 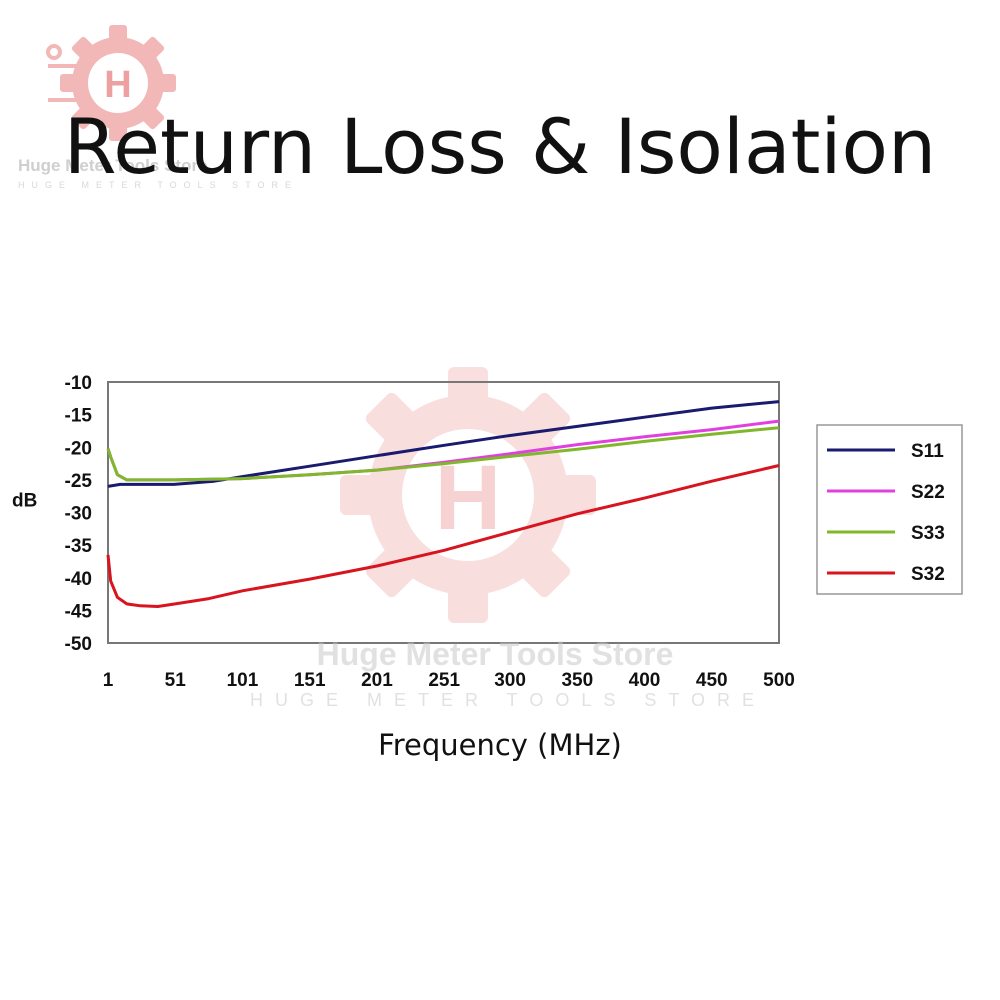 What do you see at coordinates (510, 680) in the screenshot?
I see `x-tick-label: 300` at bounding box center [510, 680].